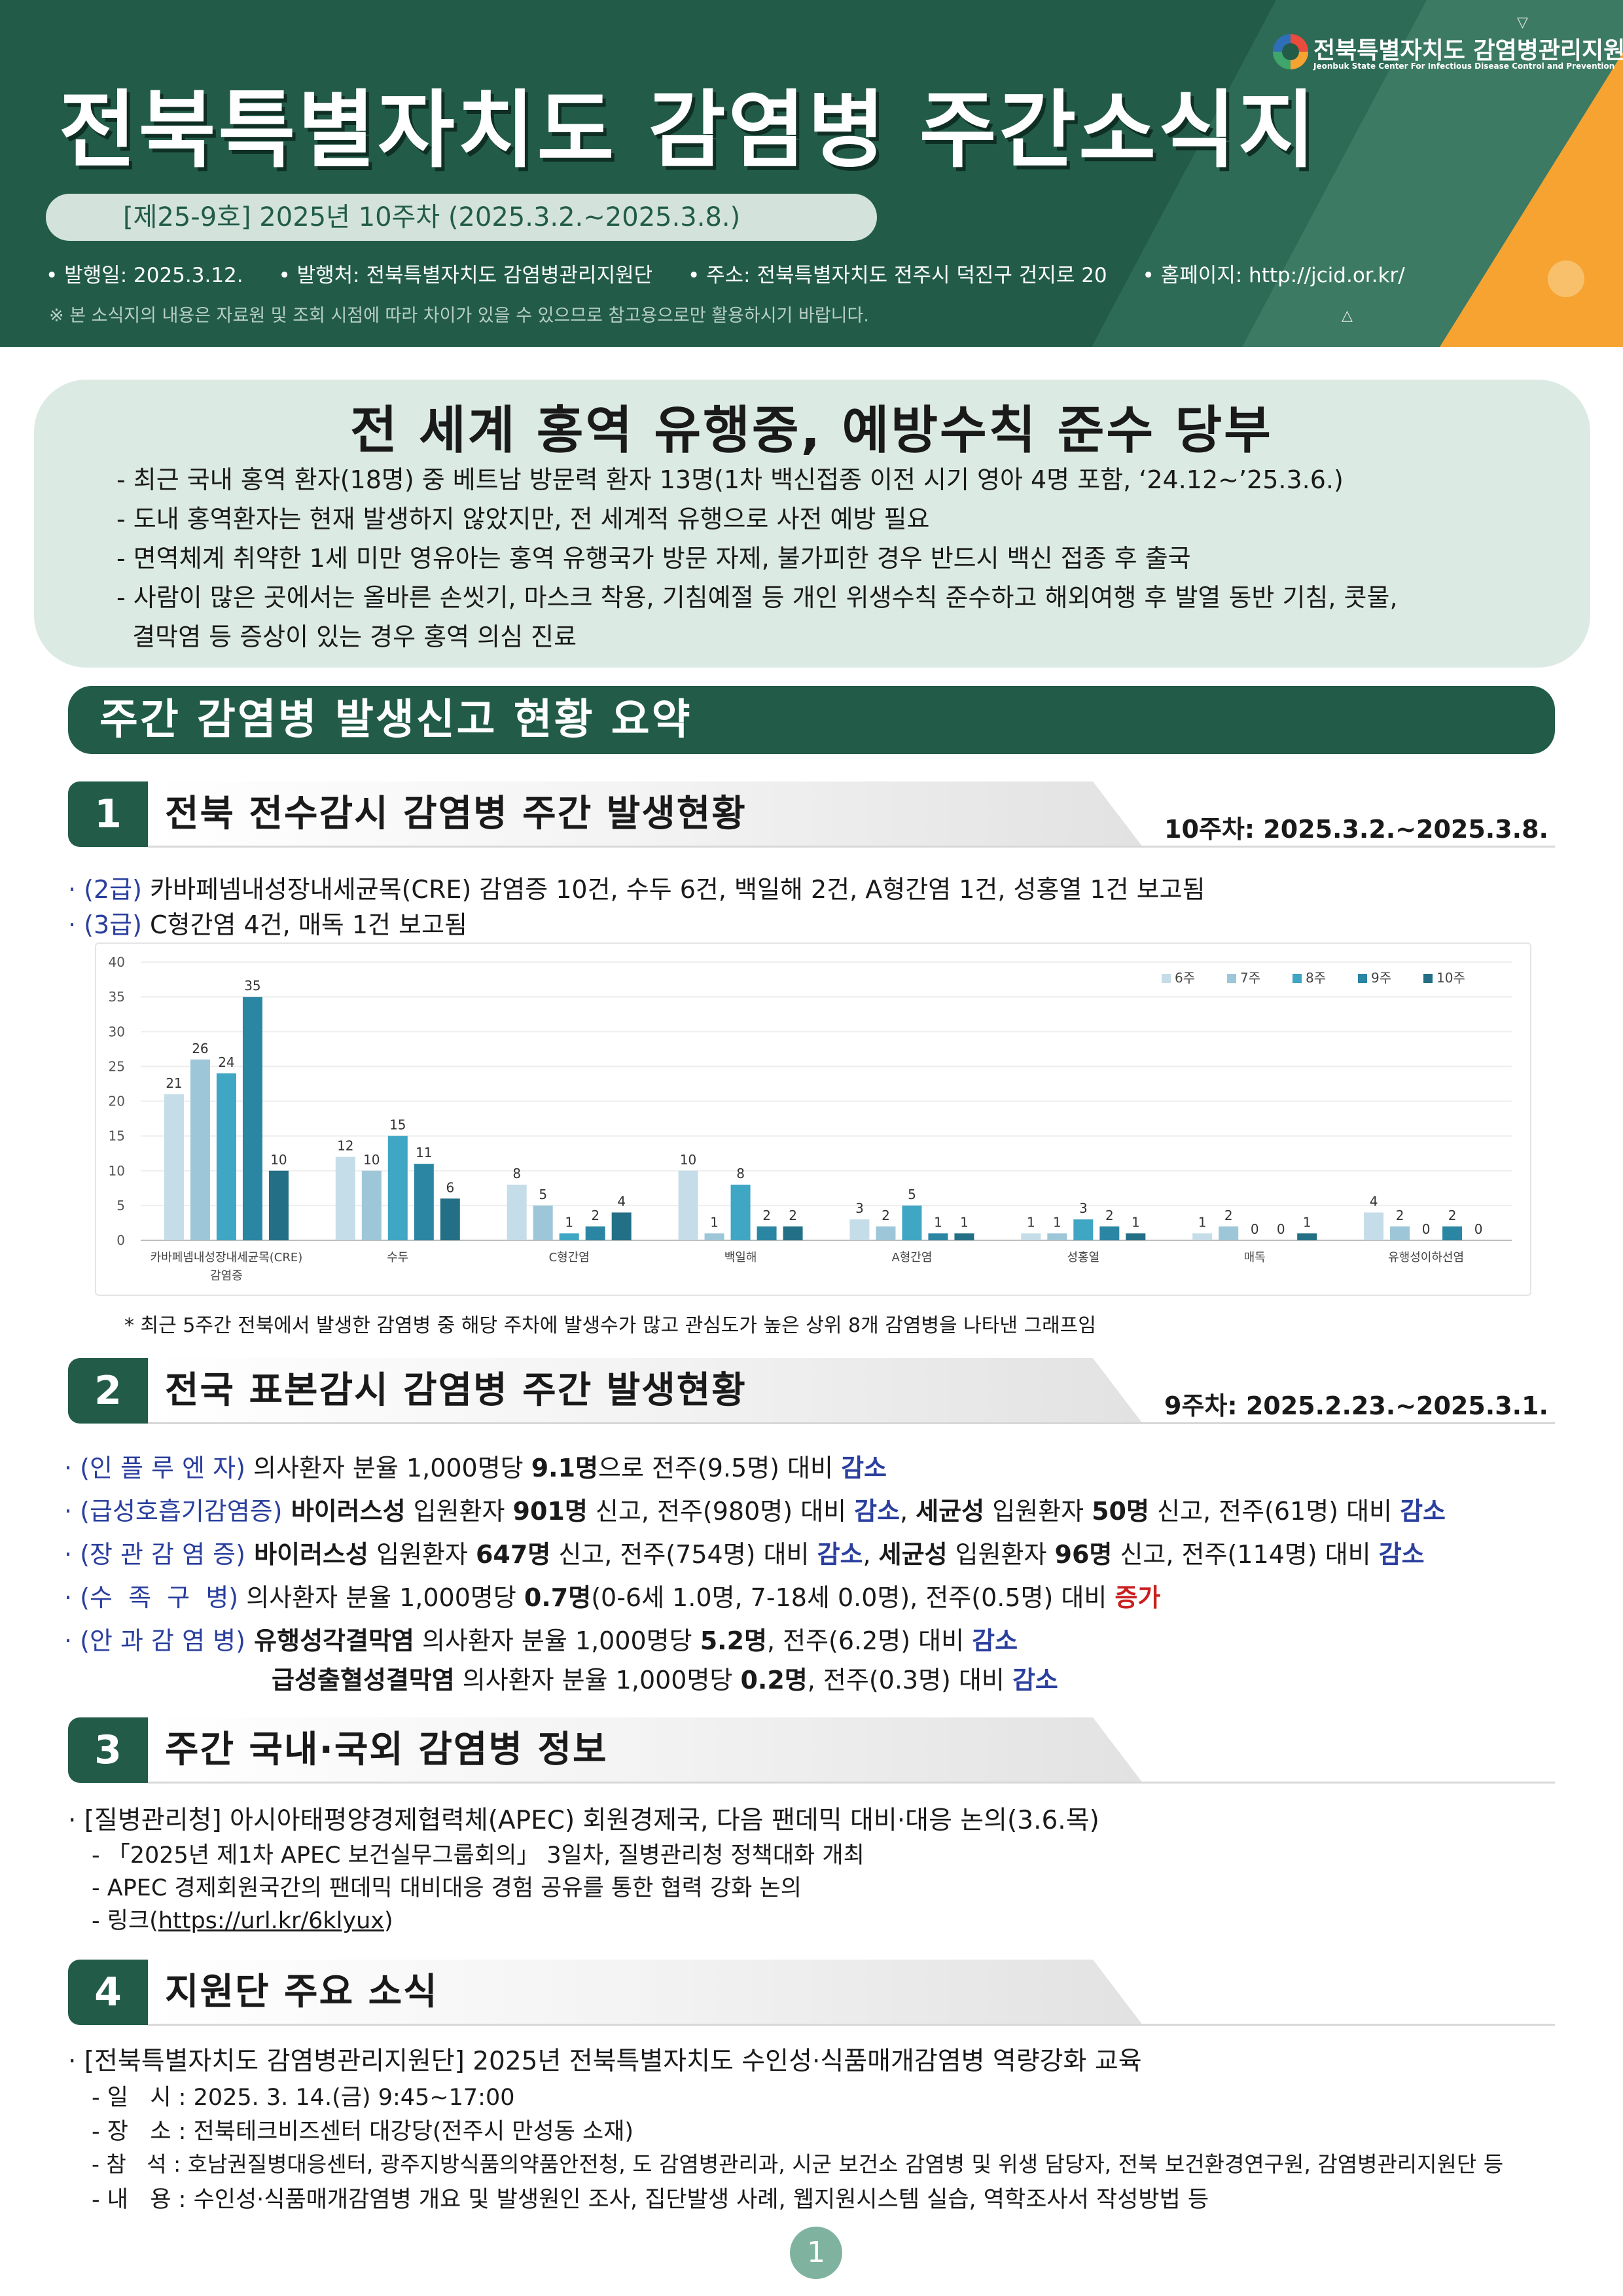  I want to click on trend-increase: 증가, so click(1138, 1597).